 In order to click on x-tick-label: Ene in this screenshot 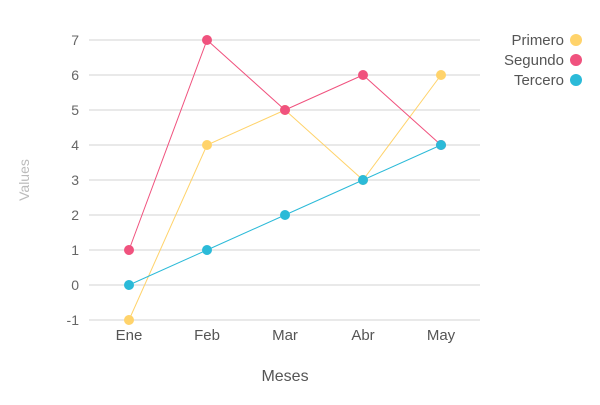, I will do `click(129, 335)`.